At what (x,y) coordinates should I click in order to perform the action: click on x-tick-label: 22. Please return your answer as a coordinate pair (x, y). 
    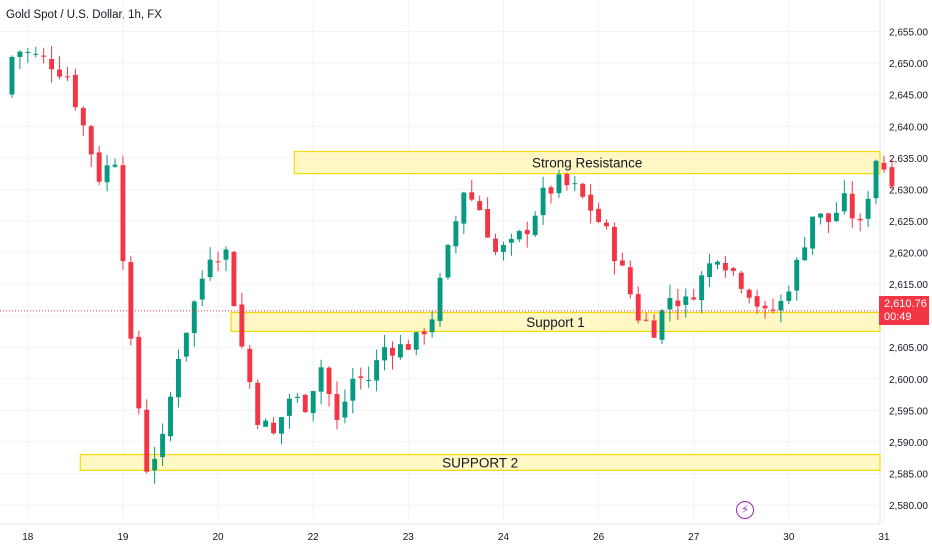
    Looking at the image, I should click on (314, 537).